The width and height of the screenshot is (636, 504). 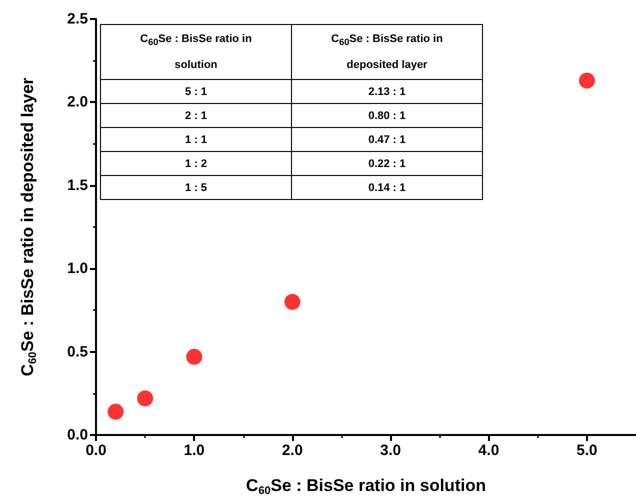 I want to click on x-tick-label: 3.0, so click(x=390, y=450).